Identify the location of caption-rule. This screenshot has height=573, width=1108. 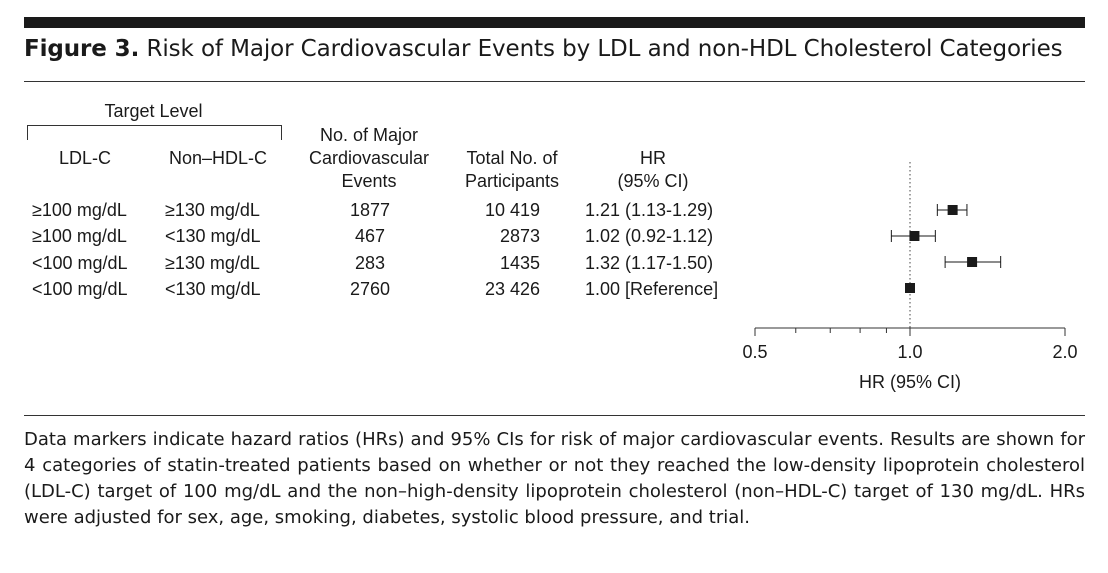
(554, 415).